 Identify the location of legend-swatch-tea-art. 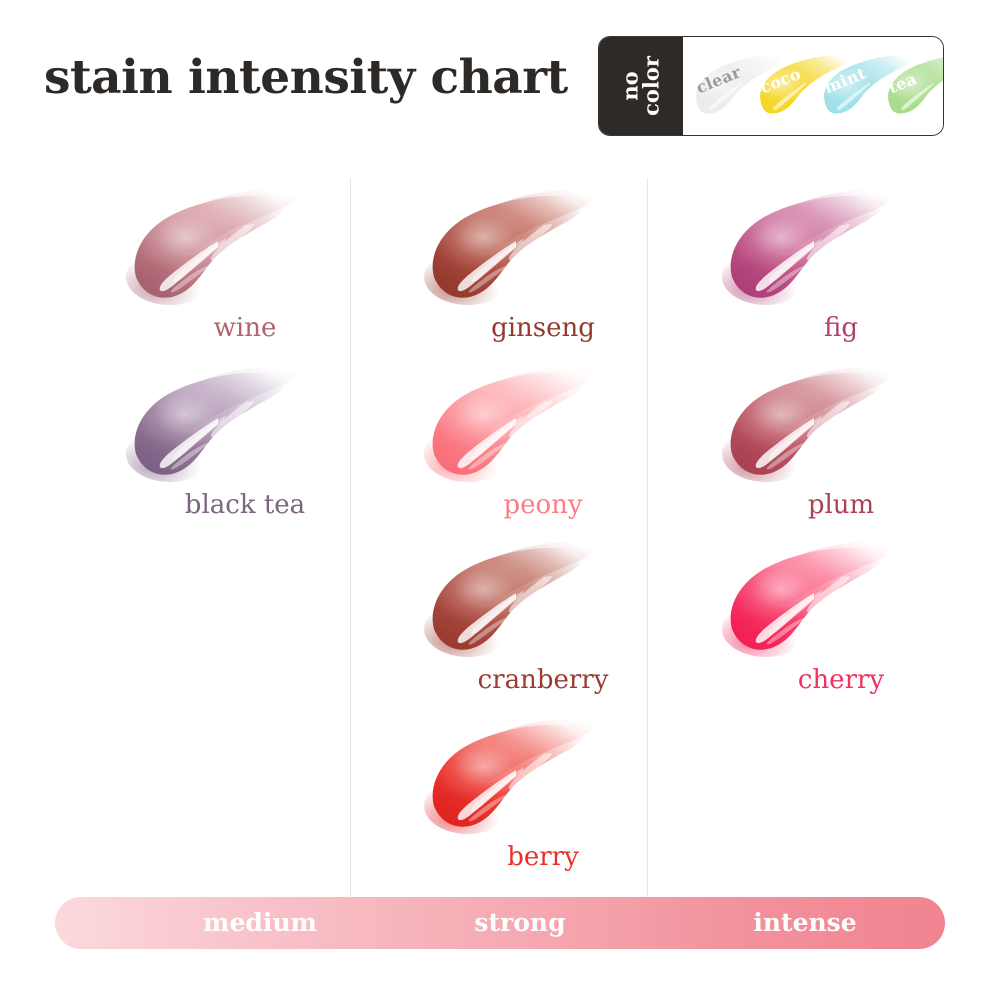
(912, 88).